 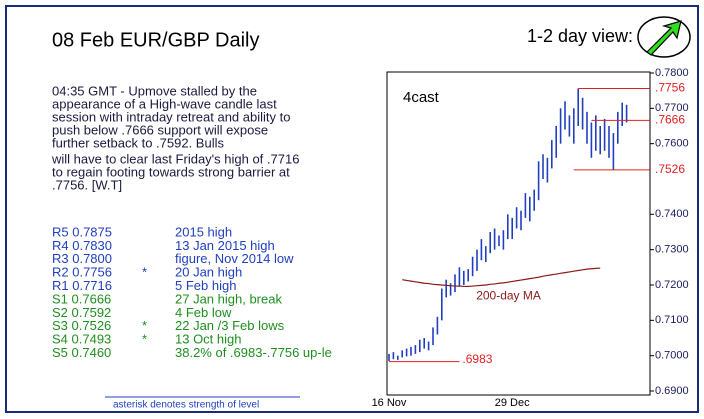 I want to click on level-note: 20 Jan high, so click(x=208, y=272).